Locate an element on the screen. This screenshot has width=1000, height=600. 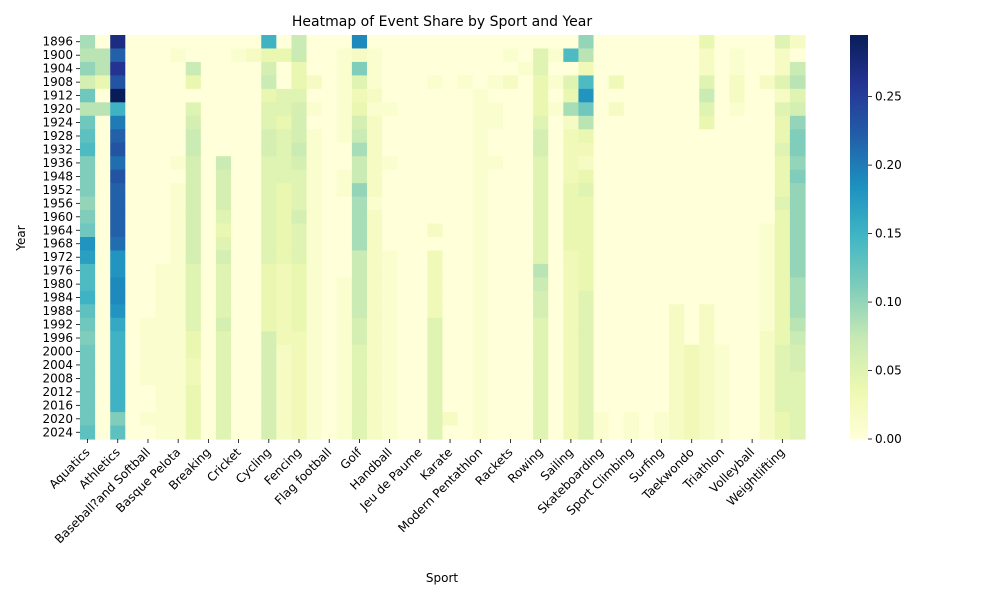
y-tick-label: 1920 is located at coordinates (57, 109).